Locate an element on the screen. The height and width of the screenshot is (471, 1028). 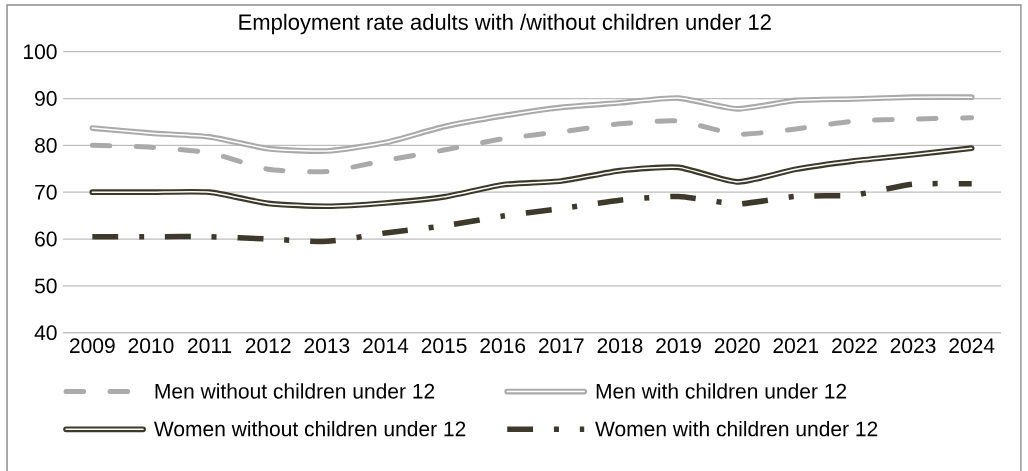
x-tick-label: 2019 is located at coordinates (678, 346).